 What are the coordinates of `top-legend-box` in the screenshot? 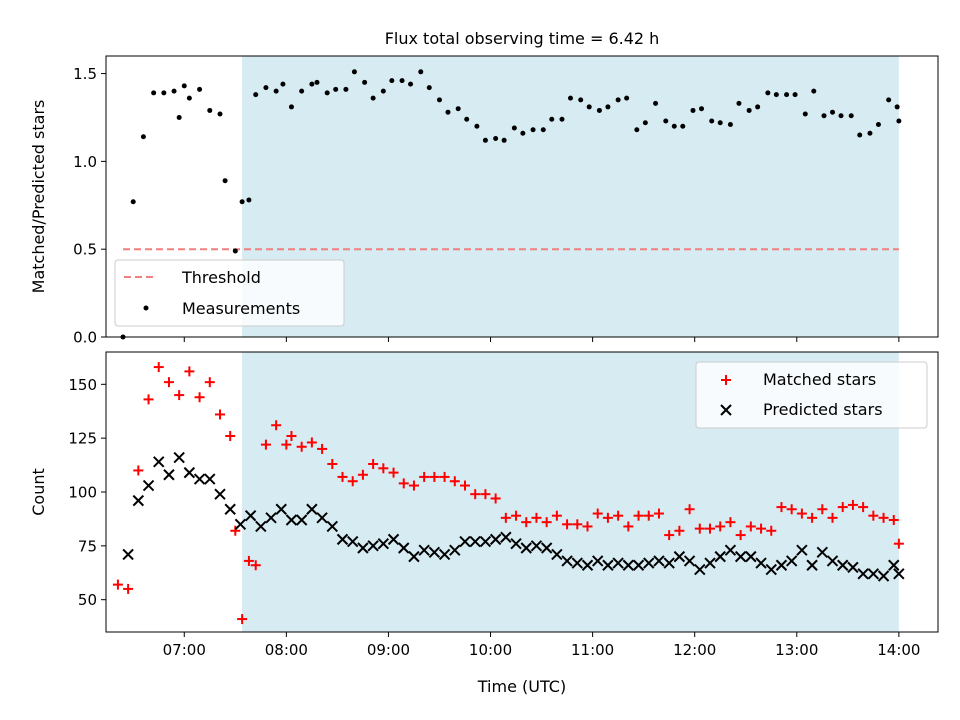 It's located at (229, 293).